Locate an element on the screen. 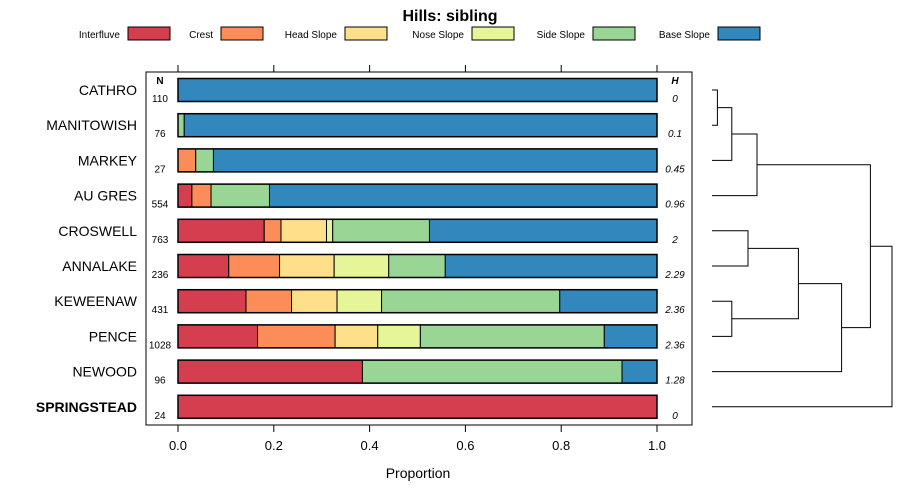 The width and height of the screenshot is (900, 500). row-label: CROSWELL is located at coordinates (97, 231).